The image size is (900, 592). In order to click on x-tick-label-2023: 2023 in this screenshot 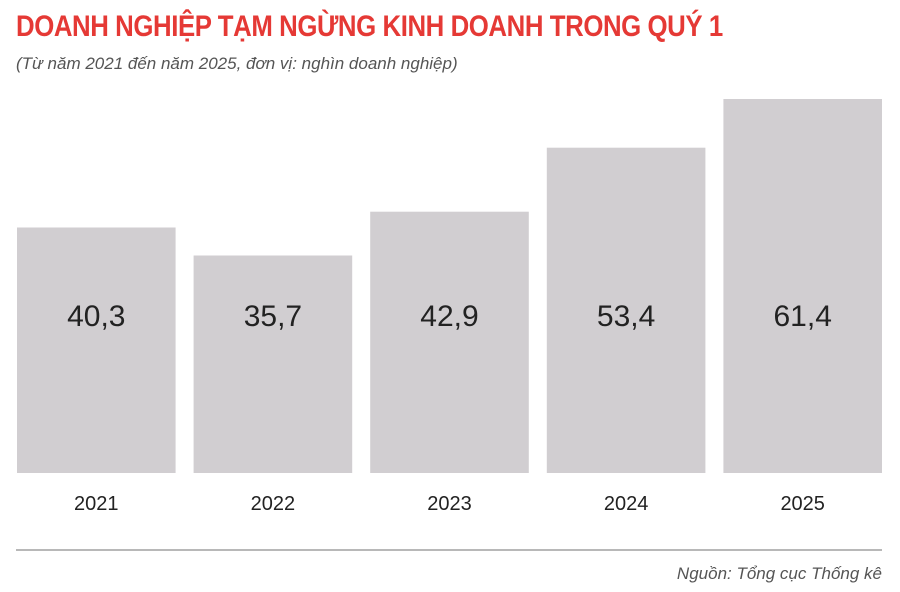, I will do `click(449, 504)`.